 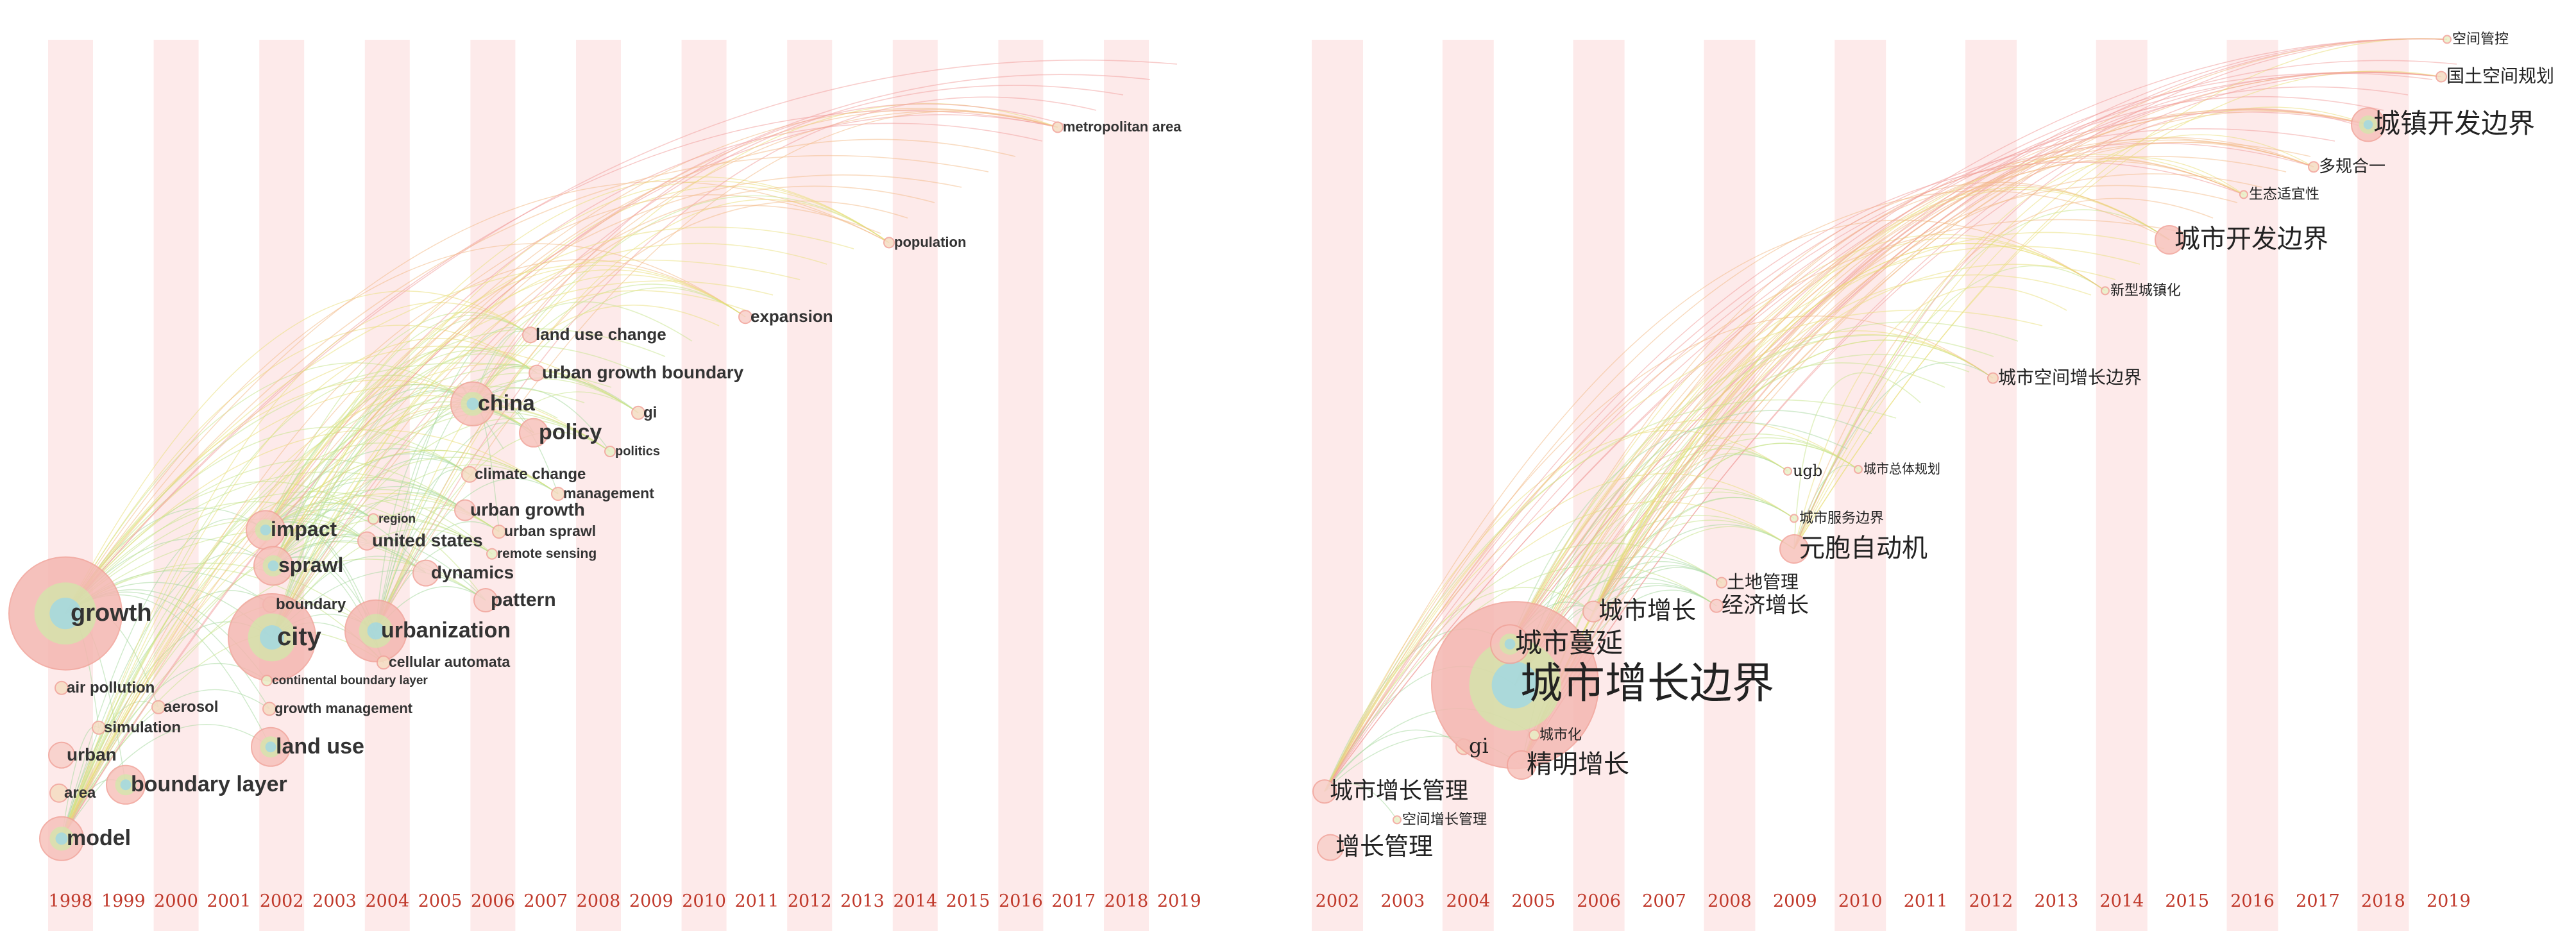 What do you see at coordinates (1479, 746) in the screenshot?
I see `keyword-label: gi` at bounding box center [1479, 746].